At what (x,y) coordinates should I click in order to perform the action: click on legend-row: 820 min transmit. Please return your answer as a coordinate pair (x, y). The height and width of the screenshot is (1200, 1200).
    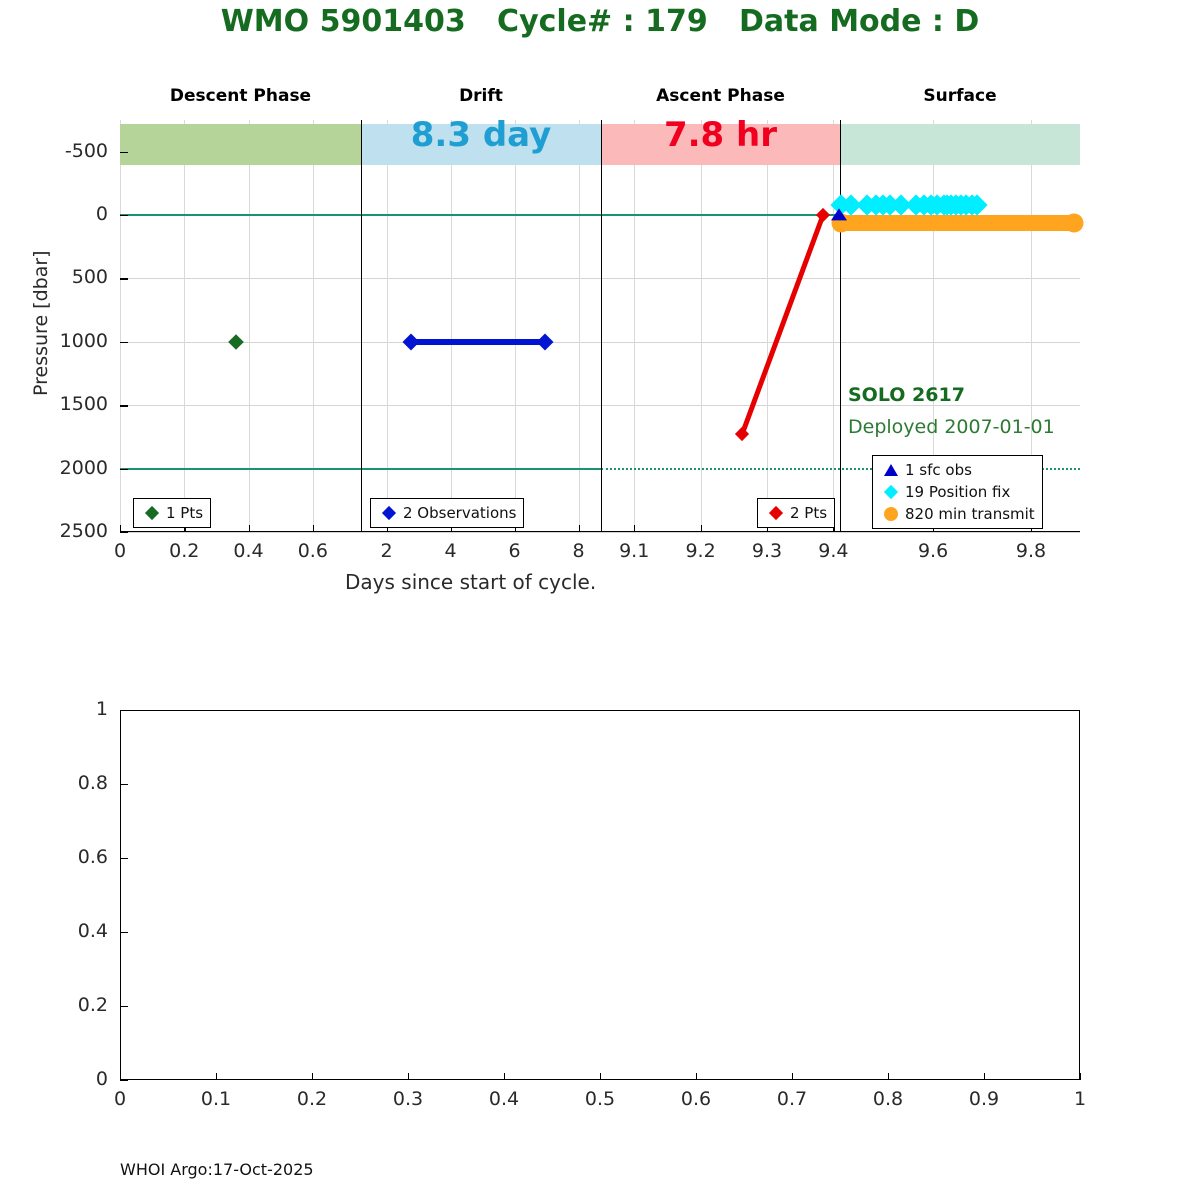
    Looking at the image, I should click on (957, 514).